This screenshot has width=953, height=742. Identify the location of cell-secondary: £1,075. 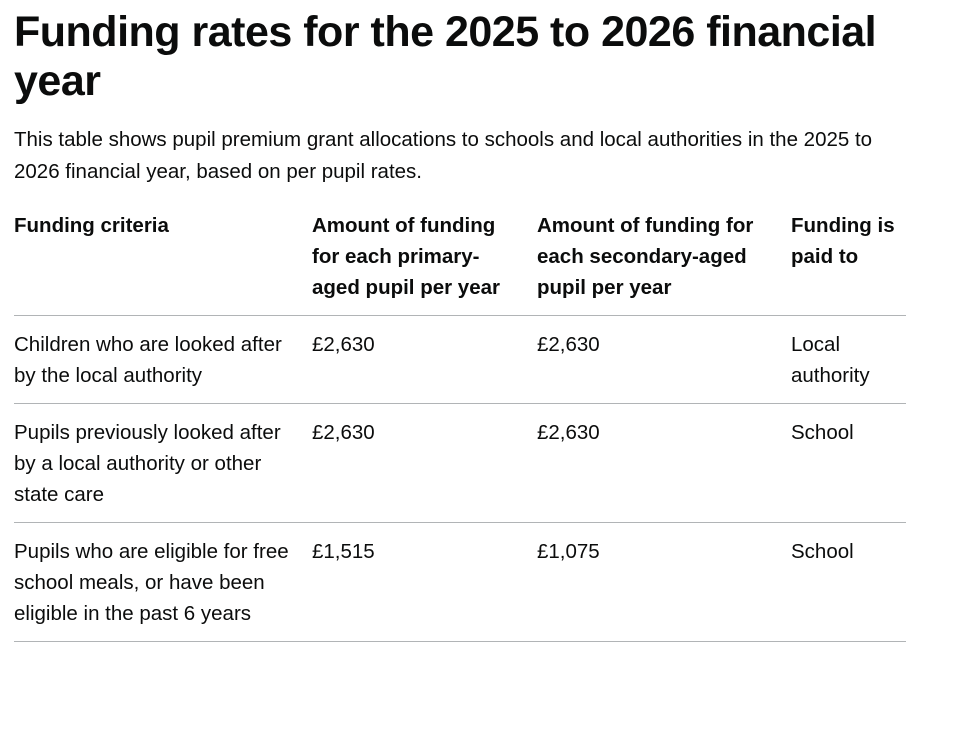
(664, 582).